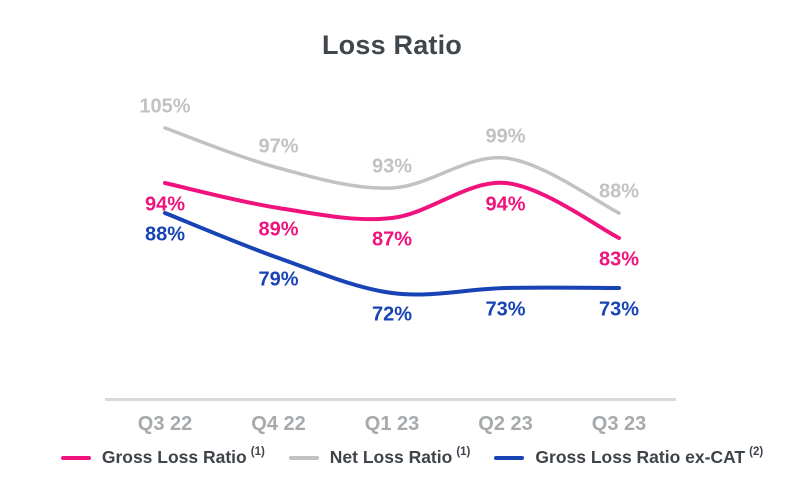 The height and width of the screenshot is (484, 800). Describe the element at coordinates (756, 452) in the screenshot. I see `legend-footnote-3: (2)` at that location.